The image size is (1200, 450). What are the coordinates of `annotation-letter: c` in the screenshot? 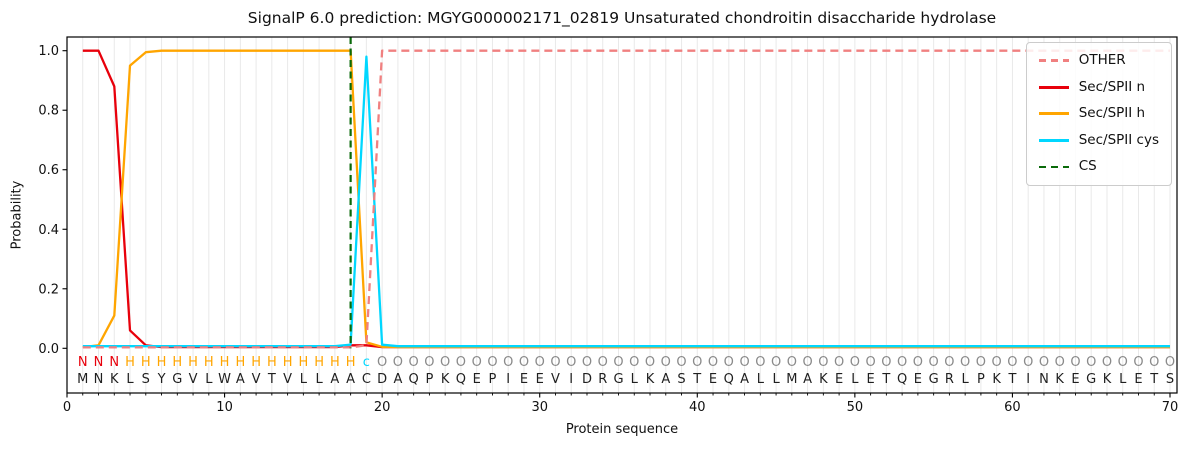 It's located at (366, 362).